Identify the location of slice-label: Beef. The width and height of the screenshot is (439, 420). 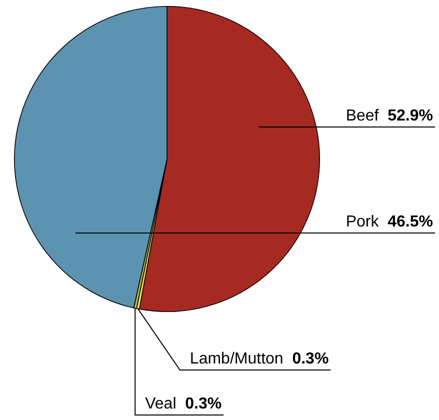
(367, 115).